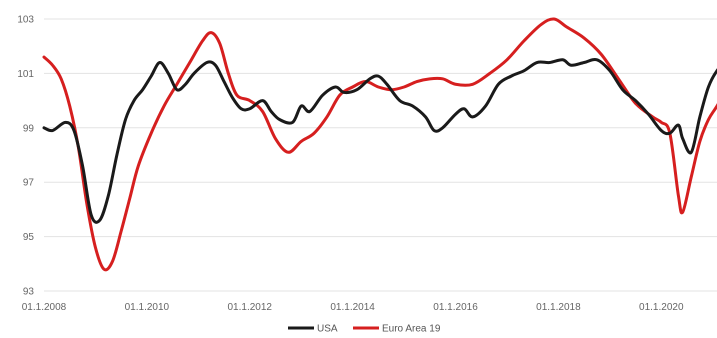 The height and width of the screenshot is (338, 717). I want to click on x-tick-label: 01.1.2012, so click(250, 307).